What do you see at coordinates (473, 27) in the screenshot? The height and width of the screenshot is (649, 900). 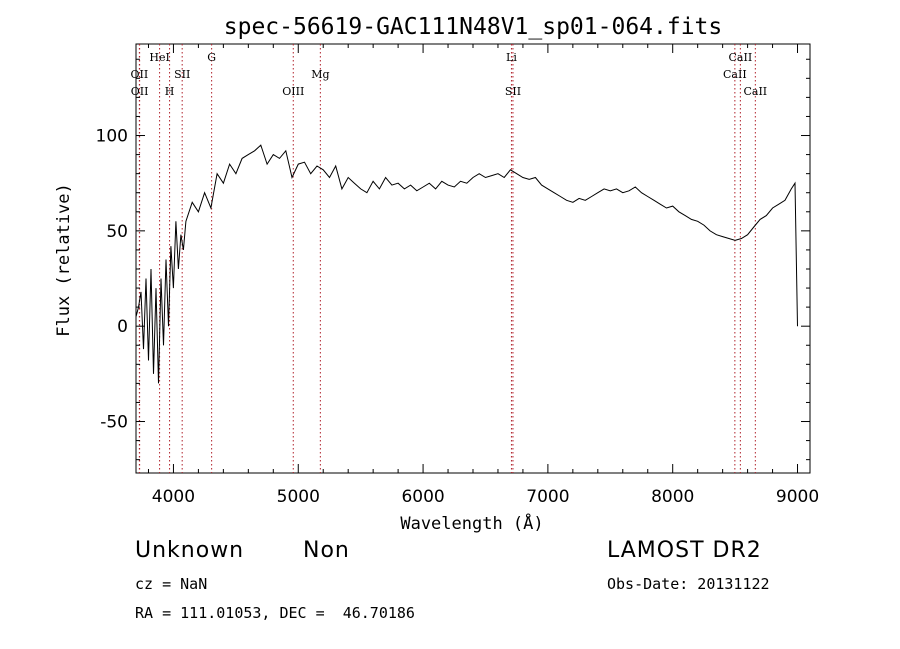 I see `chart-title: spec-56619-GAC111N48V1_sp01-064.fits` at bounding box center [473, 27].